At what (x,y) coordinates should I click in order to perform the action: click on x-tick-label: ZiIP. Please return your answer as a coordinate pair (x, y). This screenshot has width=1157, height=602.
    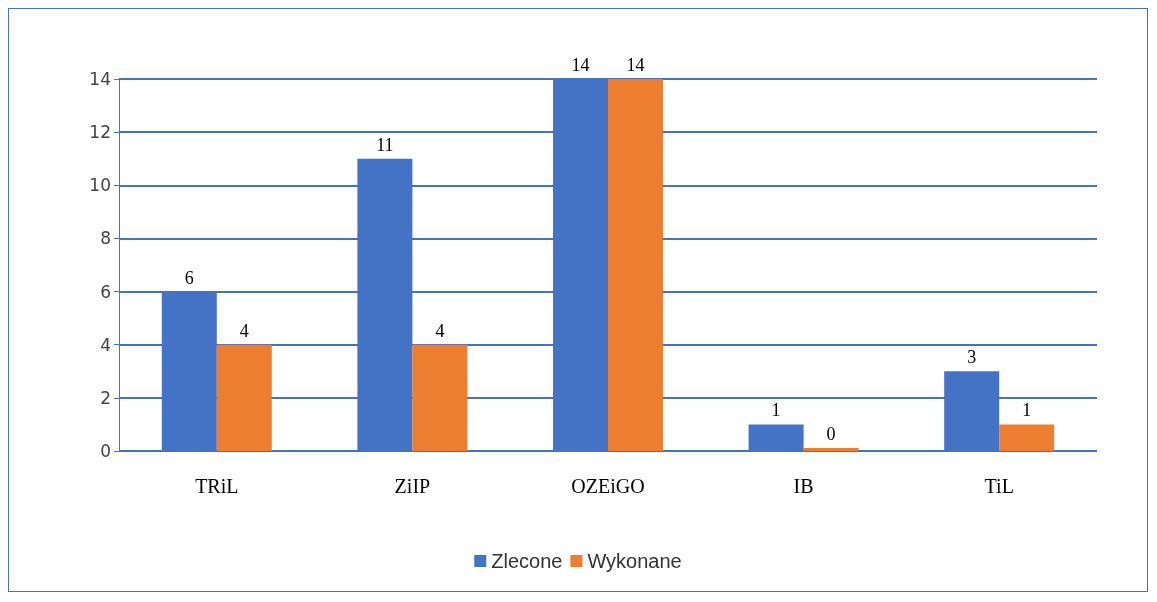
    Looking at the image, I should click on (412, 486).